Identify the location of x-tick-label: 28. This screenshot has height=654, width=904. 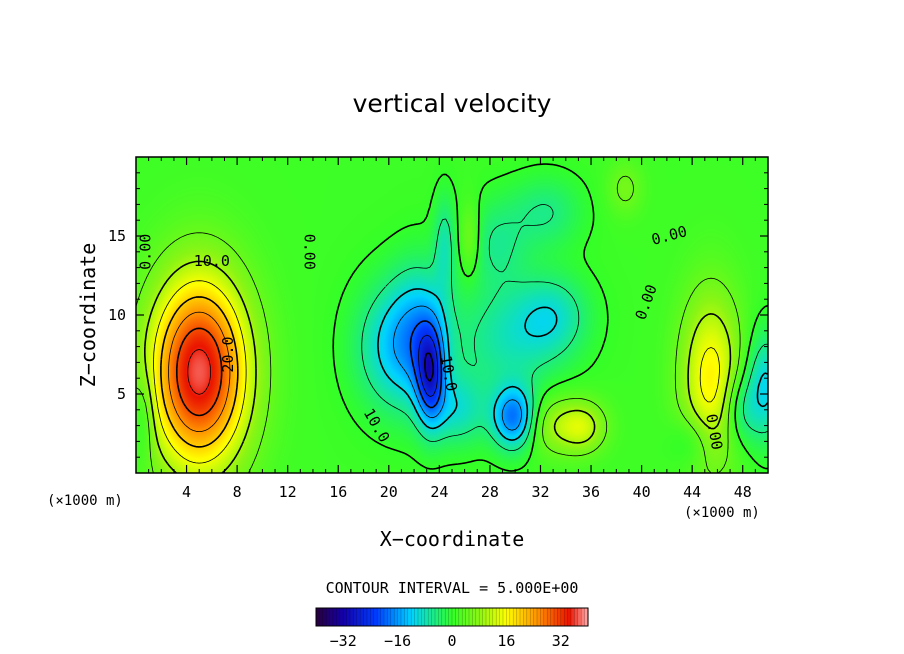
(490, 492).